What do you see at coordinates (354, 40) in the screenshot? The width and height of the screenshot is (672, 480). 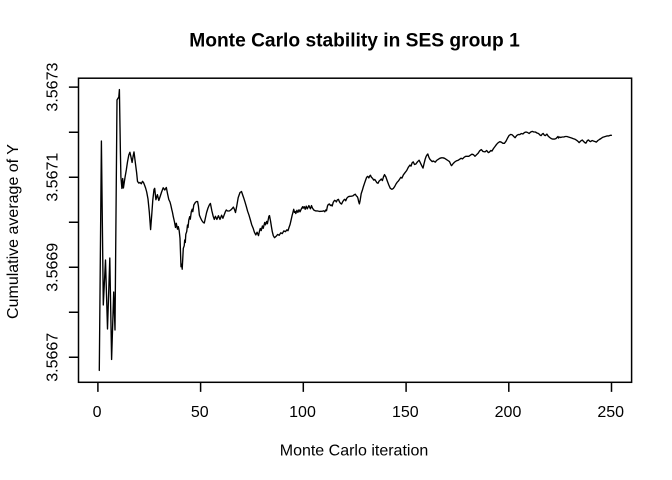 I see `svg-text:Monte Carlo stability in SES g: Monte Carlo stability in SES group 1` at bounding box center [354, 40].